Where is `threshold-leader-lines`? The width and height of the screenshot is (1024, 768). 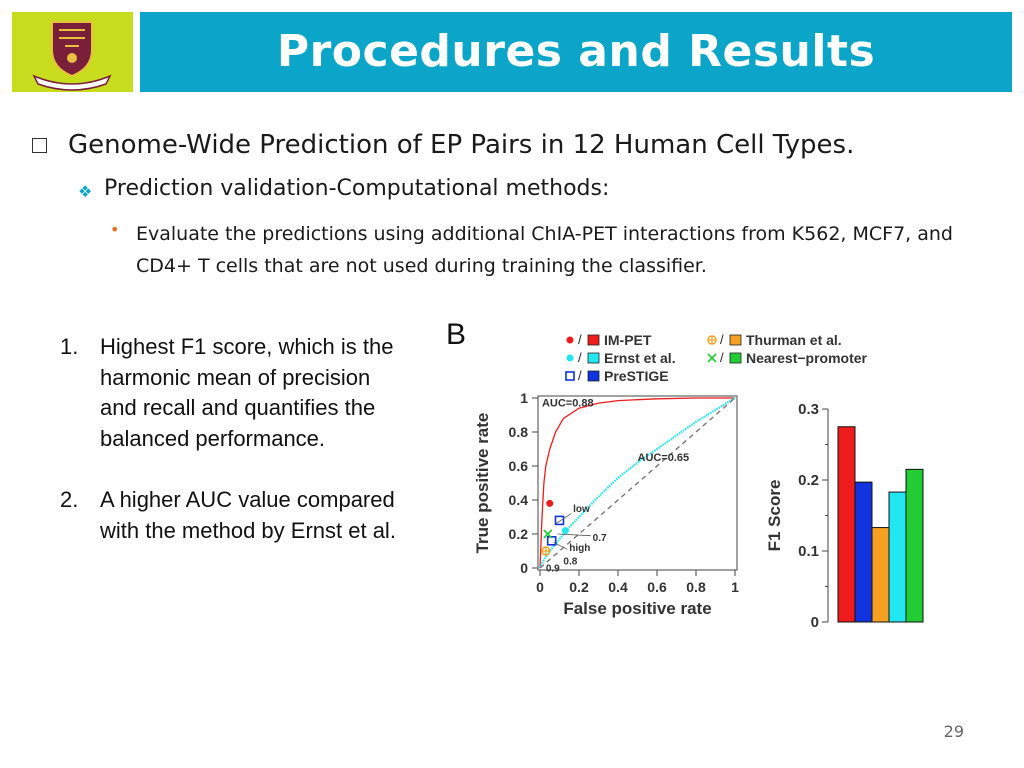 threshold-leader-lines is located at coordinates (572, 531).